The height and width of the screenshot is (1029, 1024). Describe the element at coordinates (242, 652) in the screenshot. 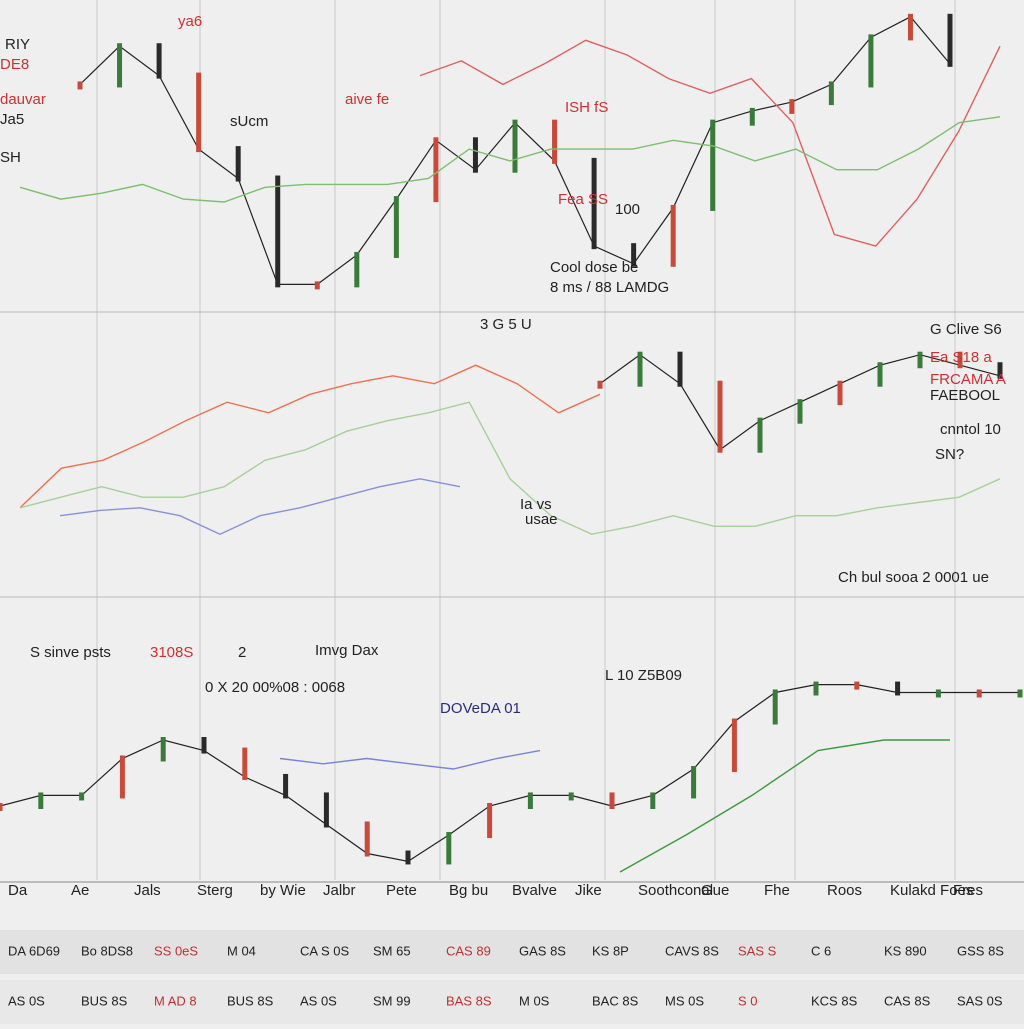

I see `panel-label: 2` at that location.